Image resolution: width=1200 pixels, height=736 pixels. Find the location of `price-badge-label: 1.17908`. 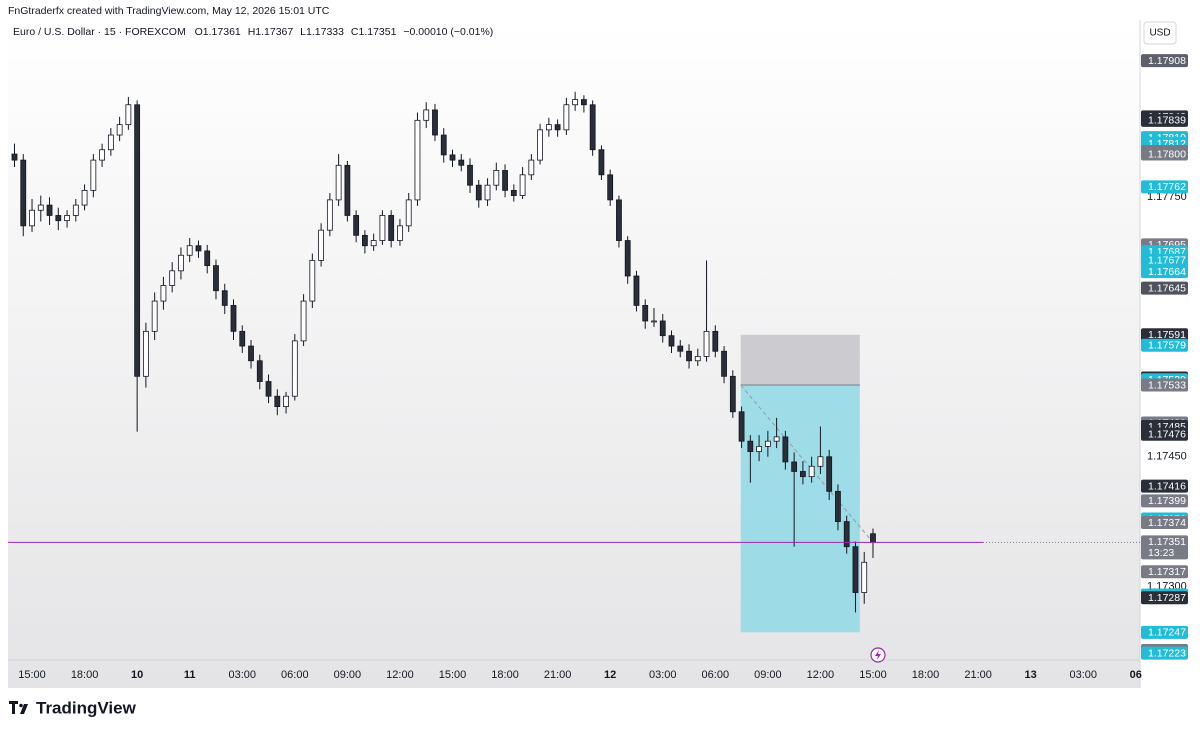

price-badge-label: 1.17908 is located at coordinates (1167, 61).